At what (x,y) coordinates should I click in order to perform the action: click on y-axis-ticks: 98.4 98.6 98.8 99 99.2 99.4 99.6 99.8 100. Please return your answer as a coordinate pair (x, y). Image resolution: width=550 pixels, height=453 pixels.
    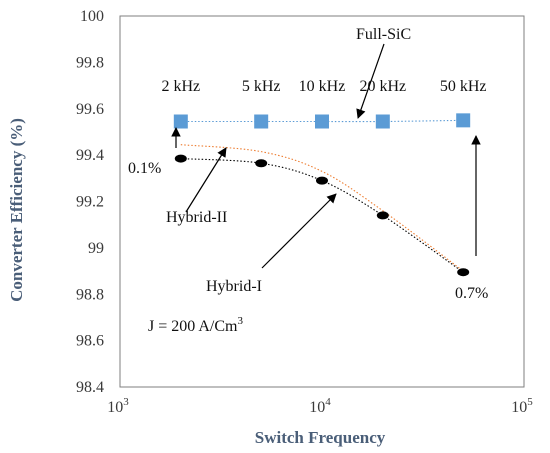
    Looking at the image, I should click on (90, 202).